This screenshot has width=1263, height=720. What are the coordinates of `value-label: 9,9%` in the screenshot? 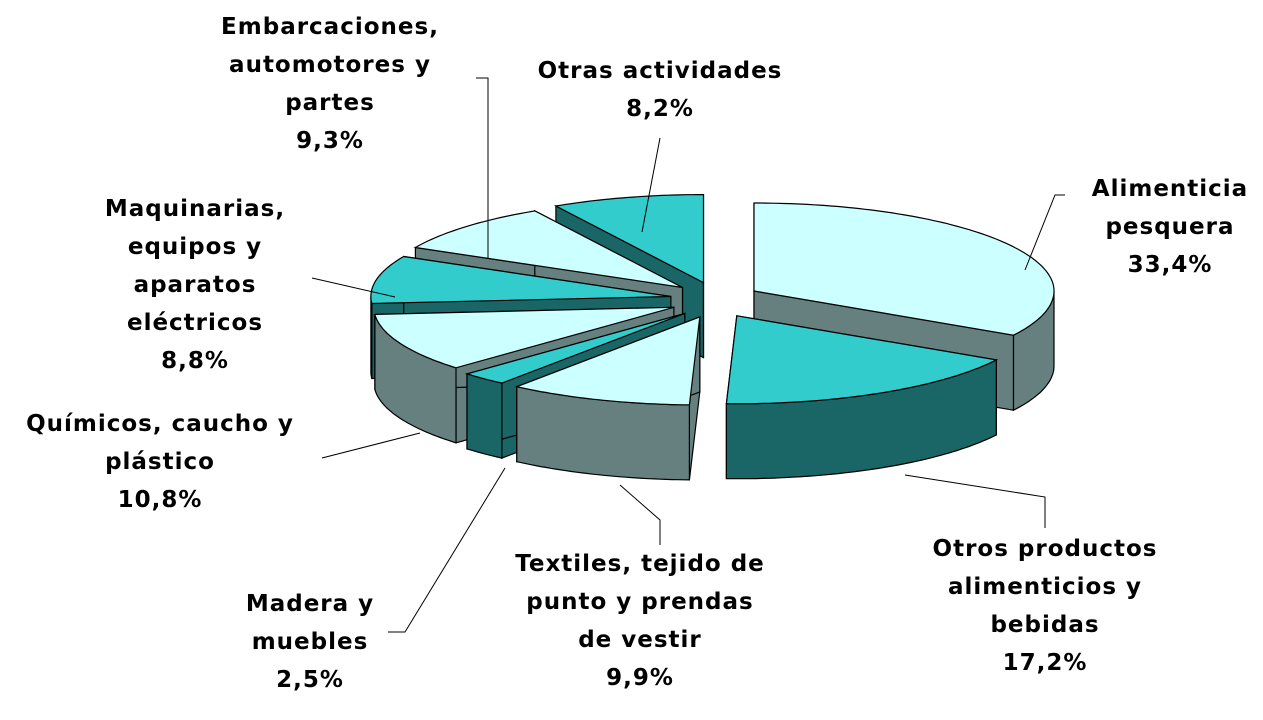 It's located at (640, 678).